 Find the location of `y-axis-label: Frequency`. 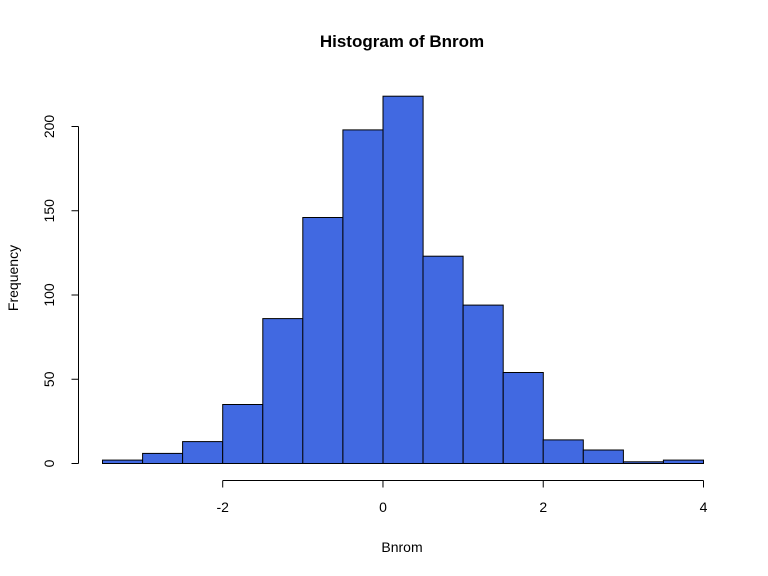

y-axis-label: Frequency is located at coordinates (13, 278).